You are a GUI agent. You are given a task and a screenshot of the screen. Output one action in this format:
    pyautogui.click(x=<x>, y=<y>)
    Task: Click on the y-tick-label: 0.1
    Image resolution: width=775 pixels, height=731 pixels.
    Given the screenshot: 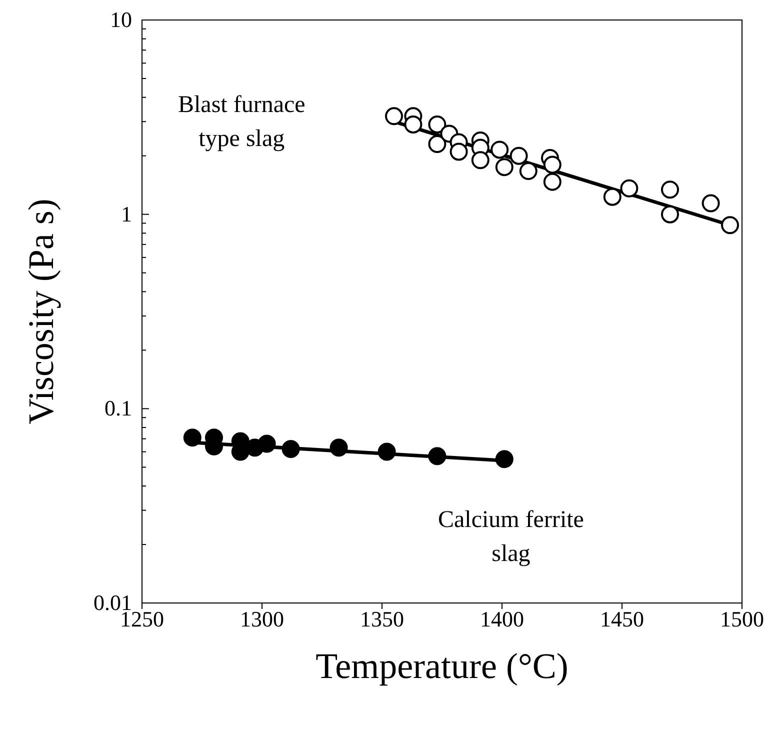 What is the action you would take?
    pyautogui.click(x=118, y=408)
    